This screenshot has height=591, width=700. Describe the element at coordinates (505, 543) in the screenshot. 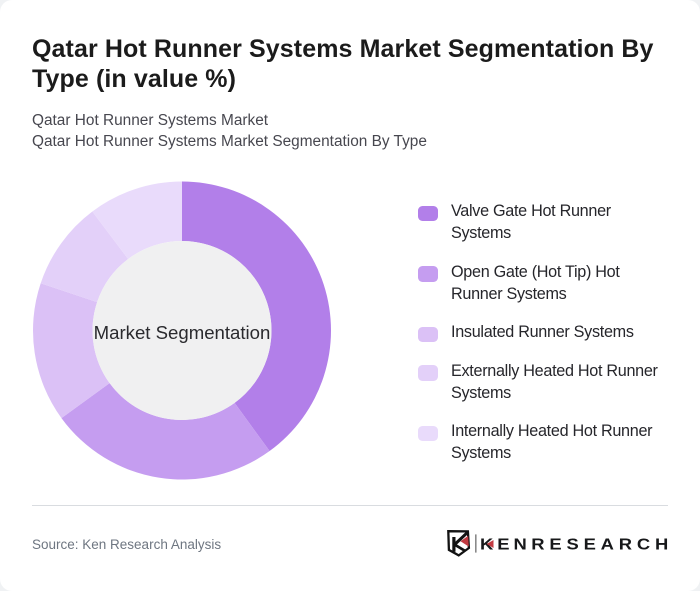

I see `svg-text: KEN` at that location.